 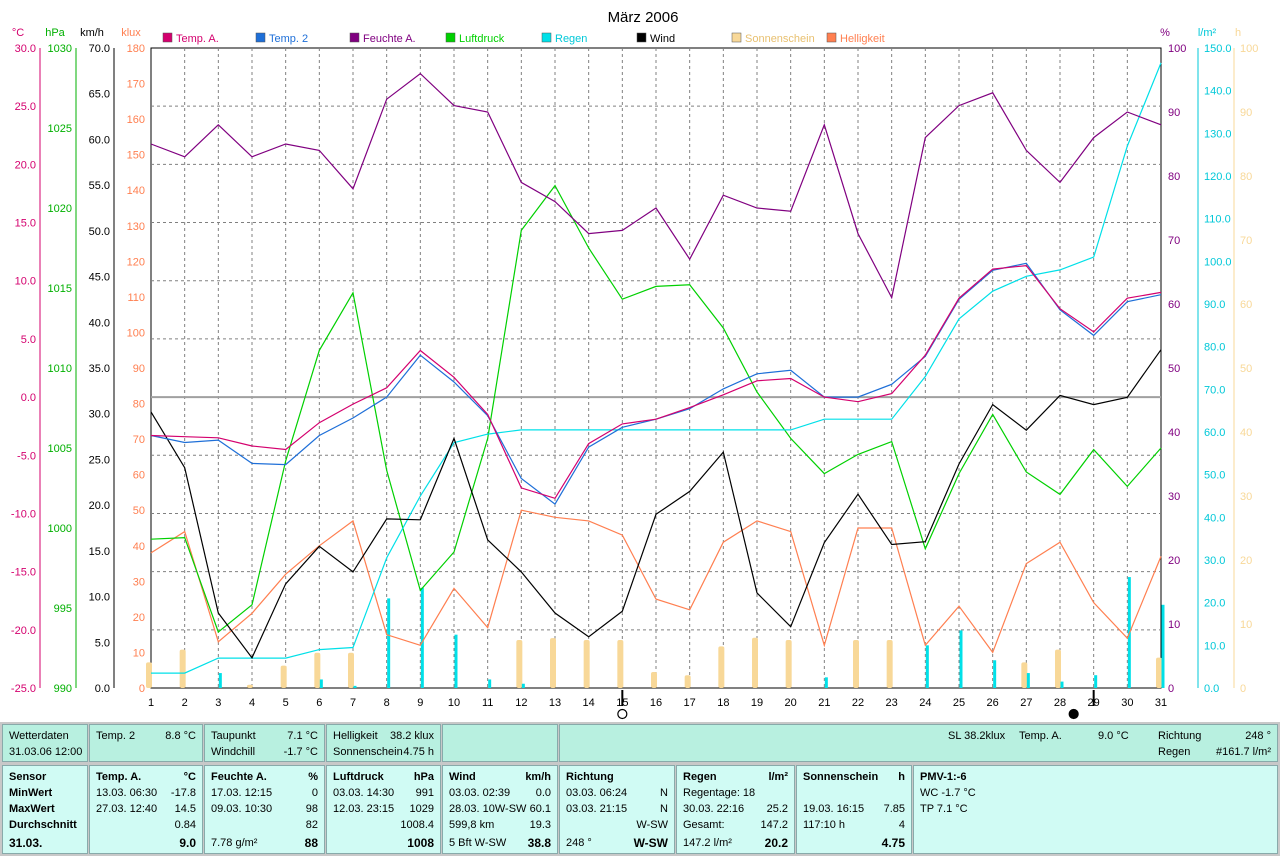 I want to click on pct-tick-label: 40, so click(x=1174, y=433).